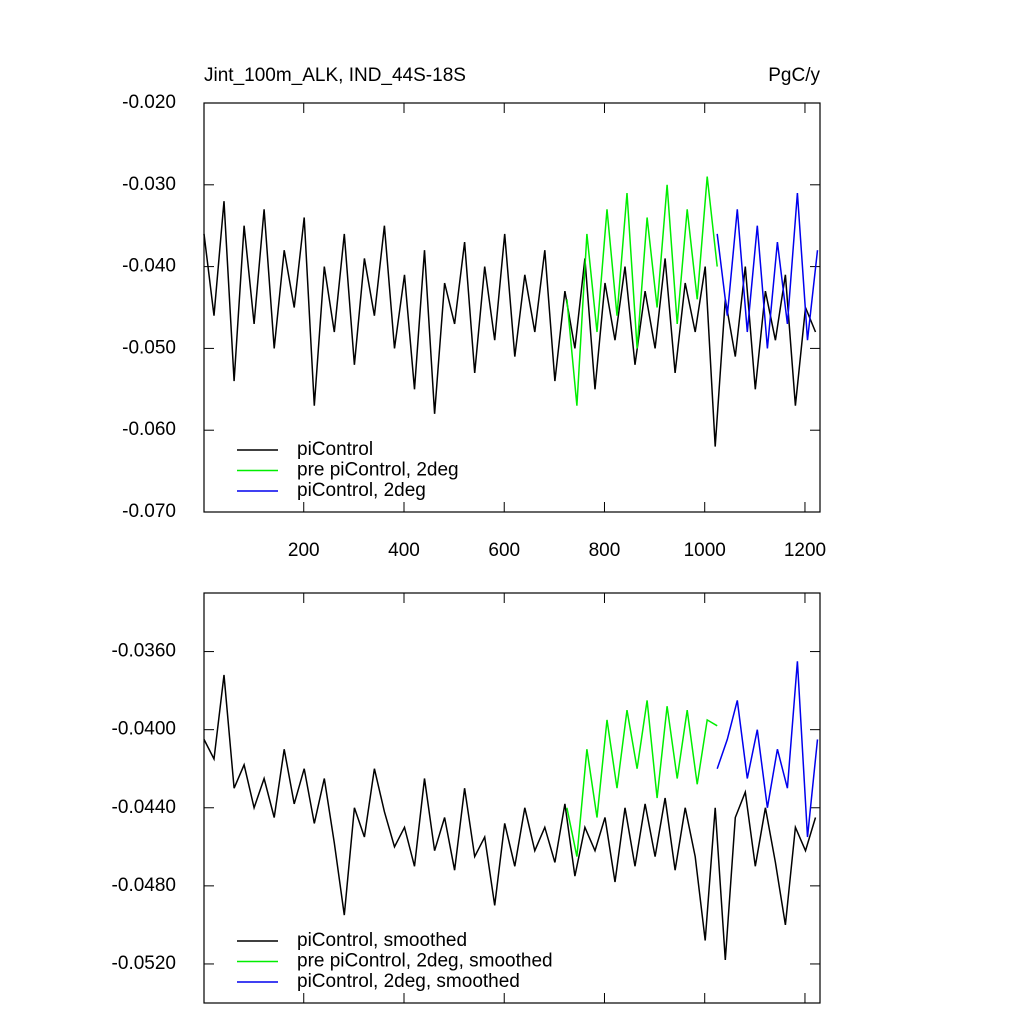  What do you see at coordinates (335, 75) in the screenshot?
I see `chart-title: Jint_100m_ALK, IND_44S-18S` at bounding box center [335, 75].